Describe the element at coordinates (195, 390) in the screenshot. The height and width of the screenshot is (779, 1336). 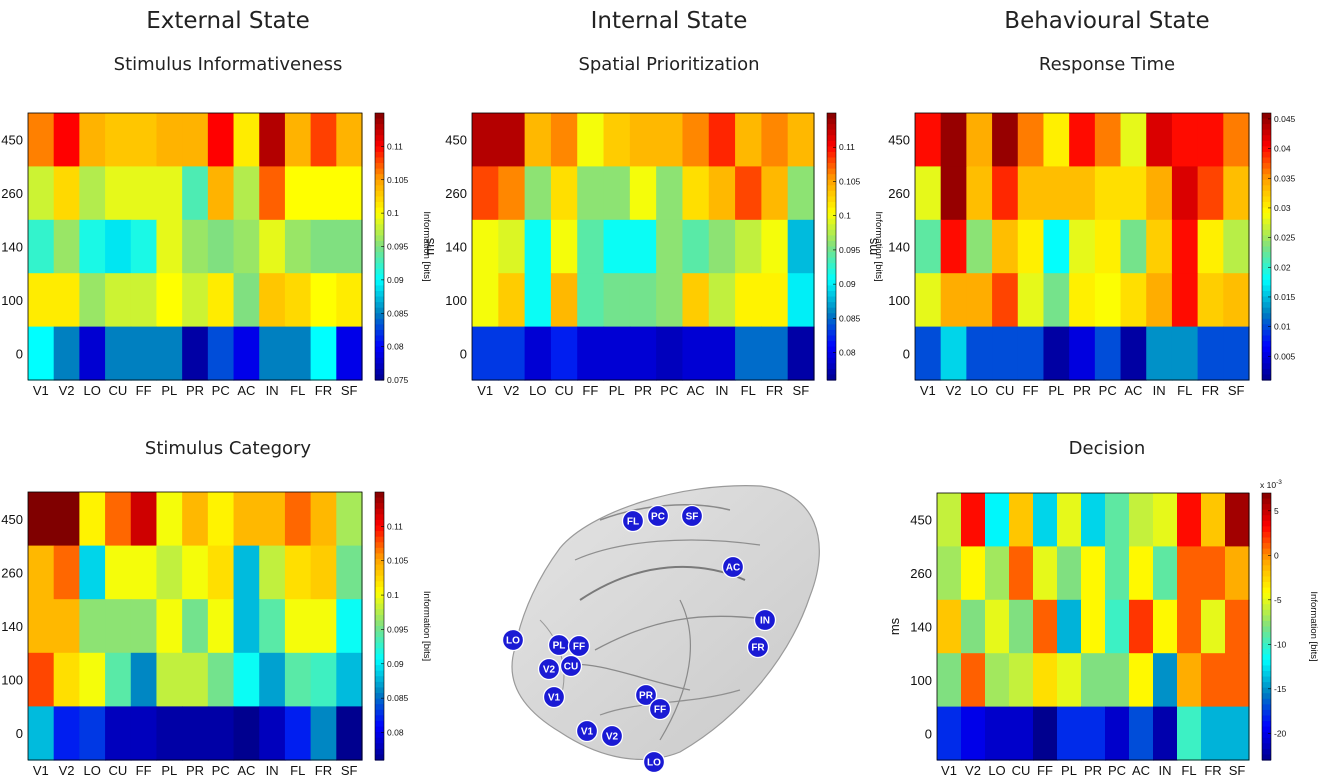
I see `x-tick-label: PR` at that location.